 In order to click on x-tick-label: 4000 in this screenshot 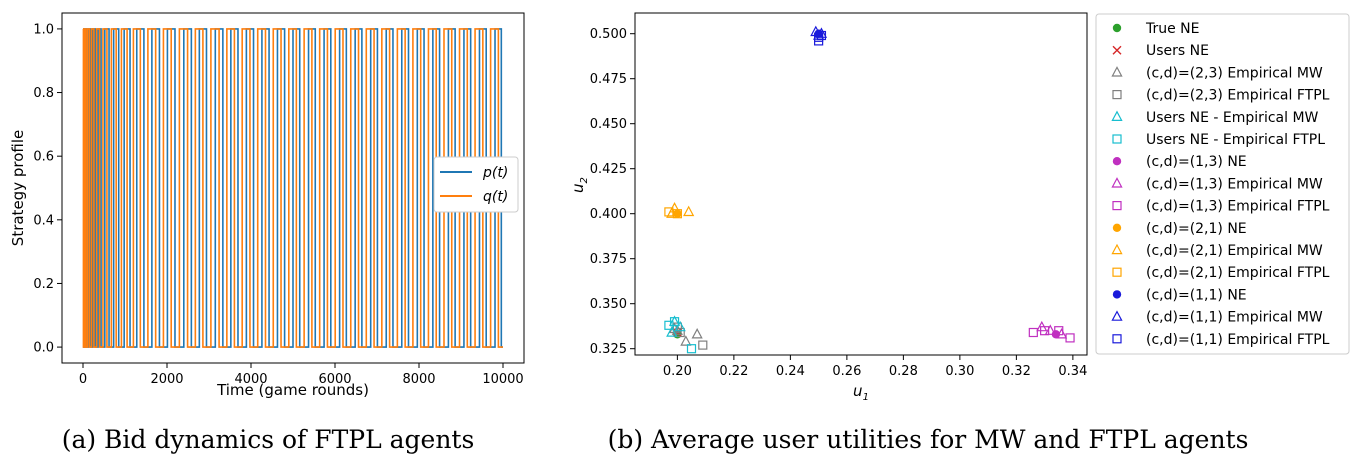, I will do `click(250, 379)`.